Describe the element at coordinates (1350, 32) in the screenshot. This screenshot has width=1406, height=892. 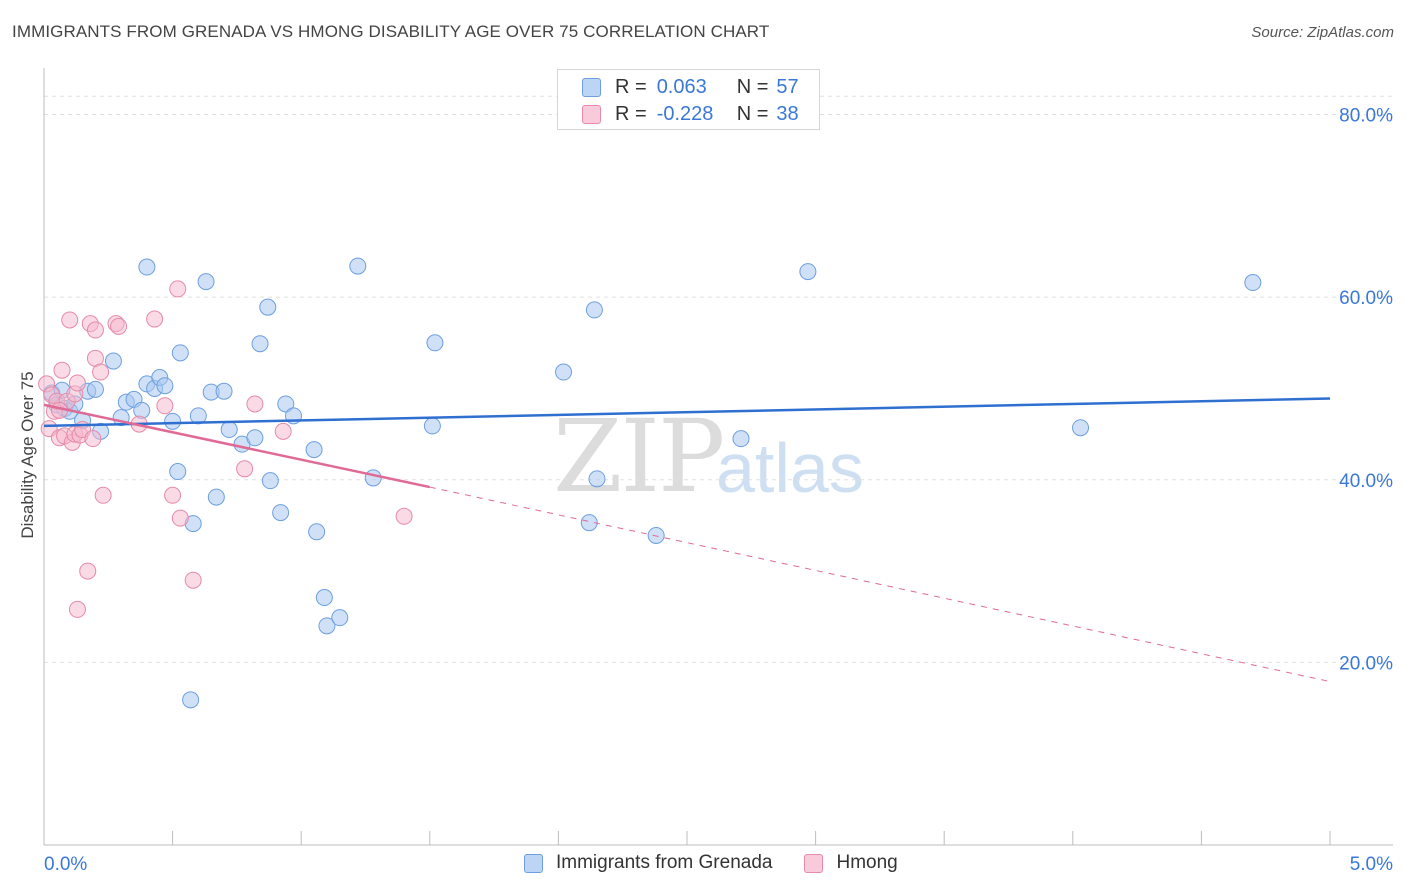
I see `source-site: ZipAtlas.com` at that location.